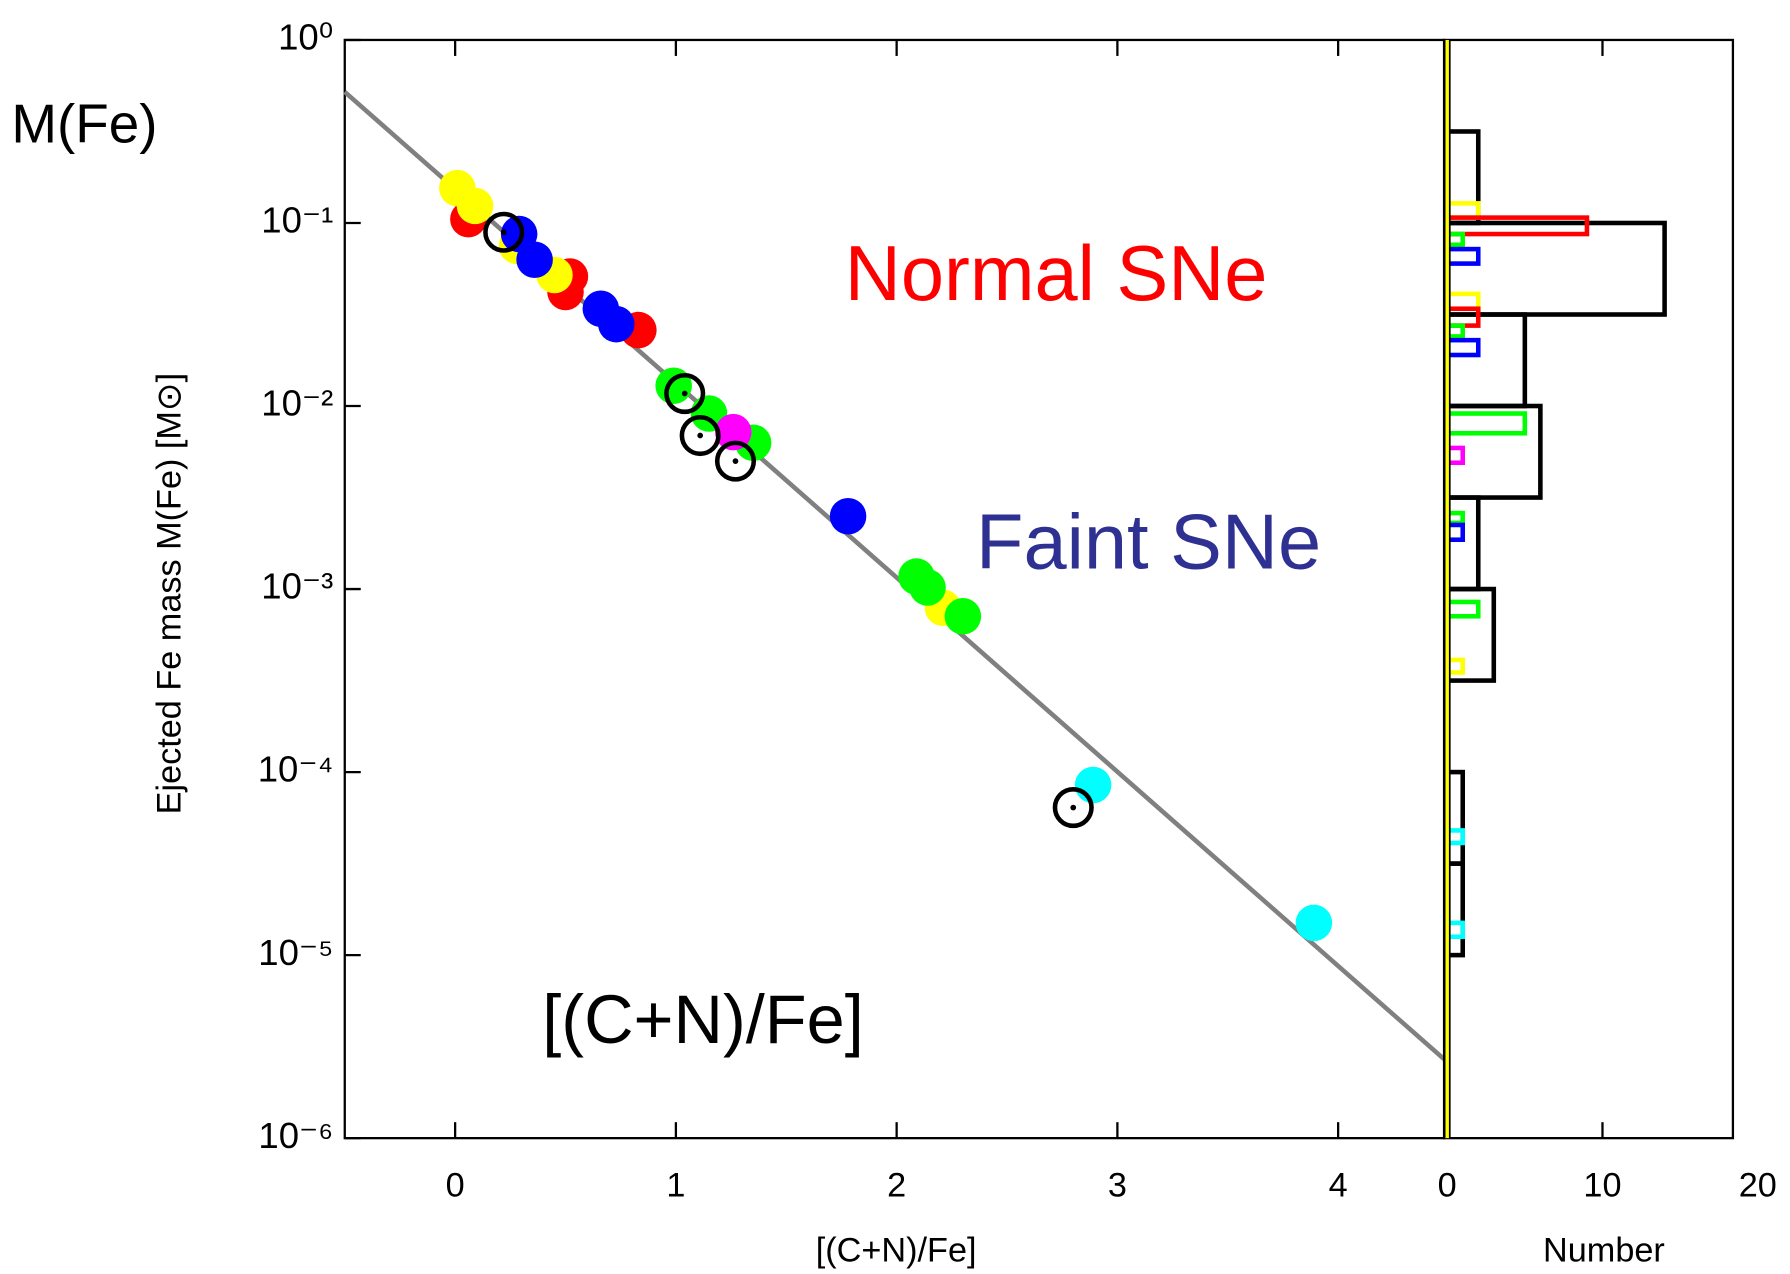  What do you see at coordinates (295, 1135) in the screenshot?
I see `y-tick-label: 10⁻⁶` at bounding box center [295, 1135].